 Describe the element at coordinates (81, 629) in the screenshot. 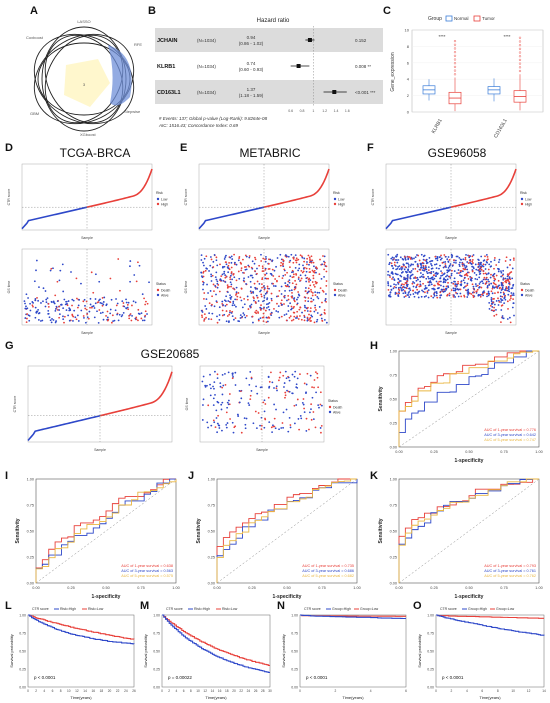

I see `km-curve-high` at that location.